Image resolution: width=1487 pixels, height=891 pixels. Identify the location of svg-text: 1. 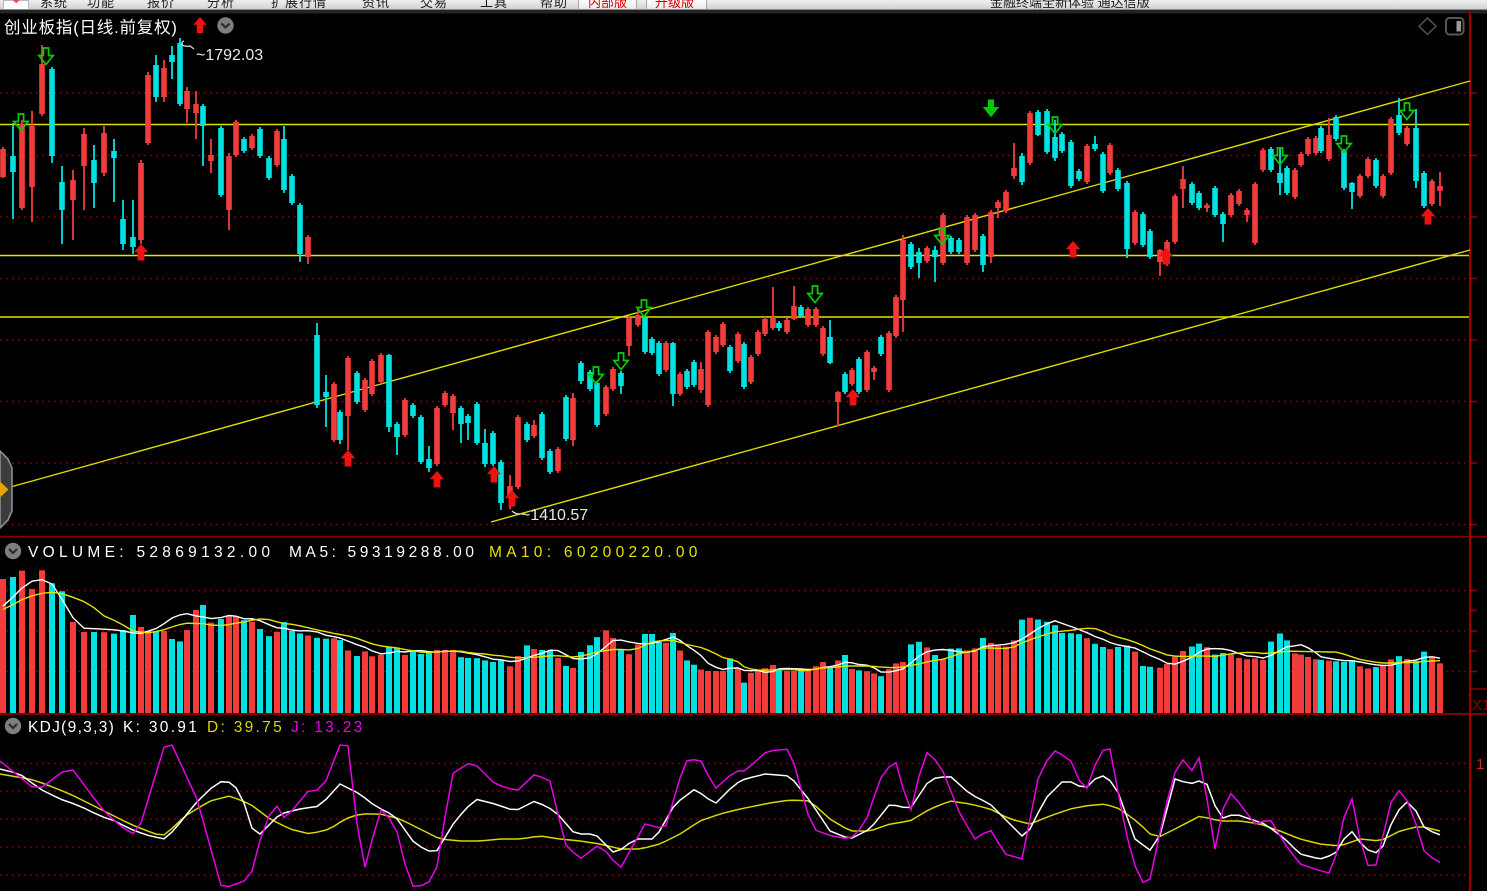
(1480, 764).